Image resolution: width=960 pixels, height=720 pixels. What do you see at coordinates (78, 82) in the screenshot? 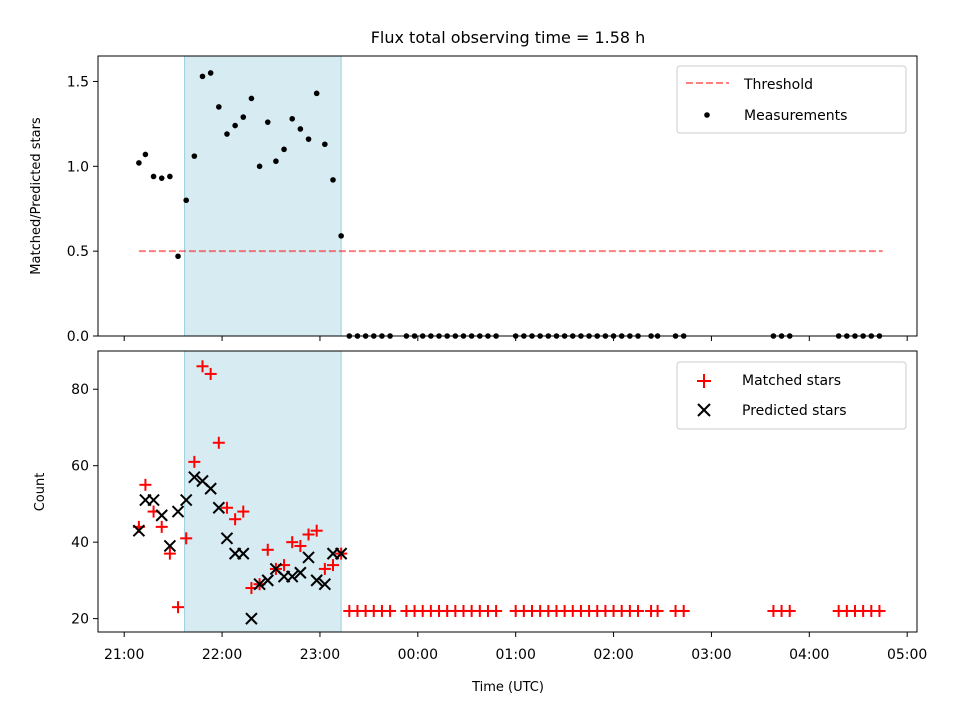
I see `ratio-y-tick-label: 1.5` at bounding box center [78, 82].